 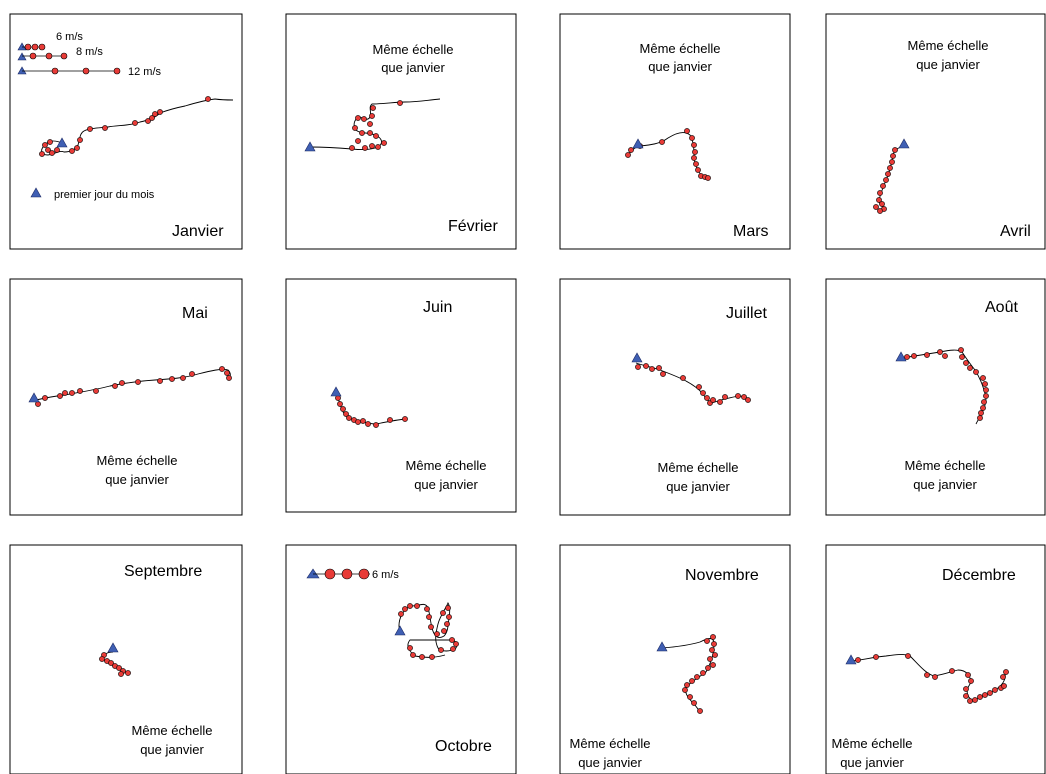 I want to click on panel-fevrier: Même échelle que janvier Février, so click(x=401, y=131).